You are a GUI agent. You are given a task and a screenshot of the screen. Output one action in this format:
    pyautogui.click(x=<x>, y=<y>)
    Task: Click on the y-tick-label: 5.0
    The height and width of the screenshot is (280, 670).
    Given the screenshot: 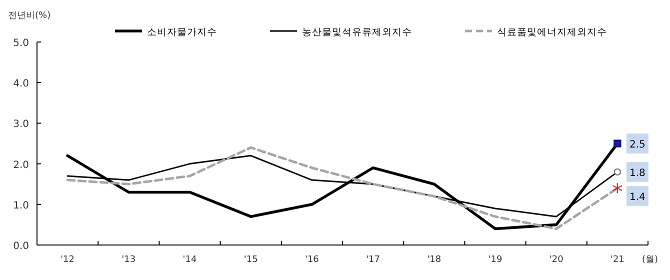 What is the action you would take?
    pyautogui.click(x=21, y=43)
    